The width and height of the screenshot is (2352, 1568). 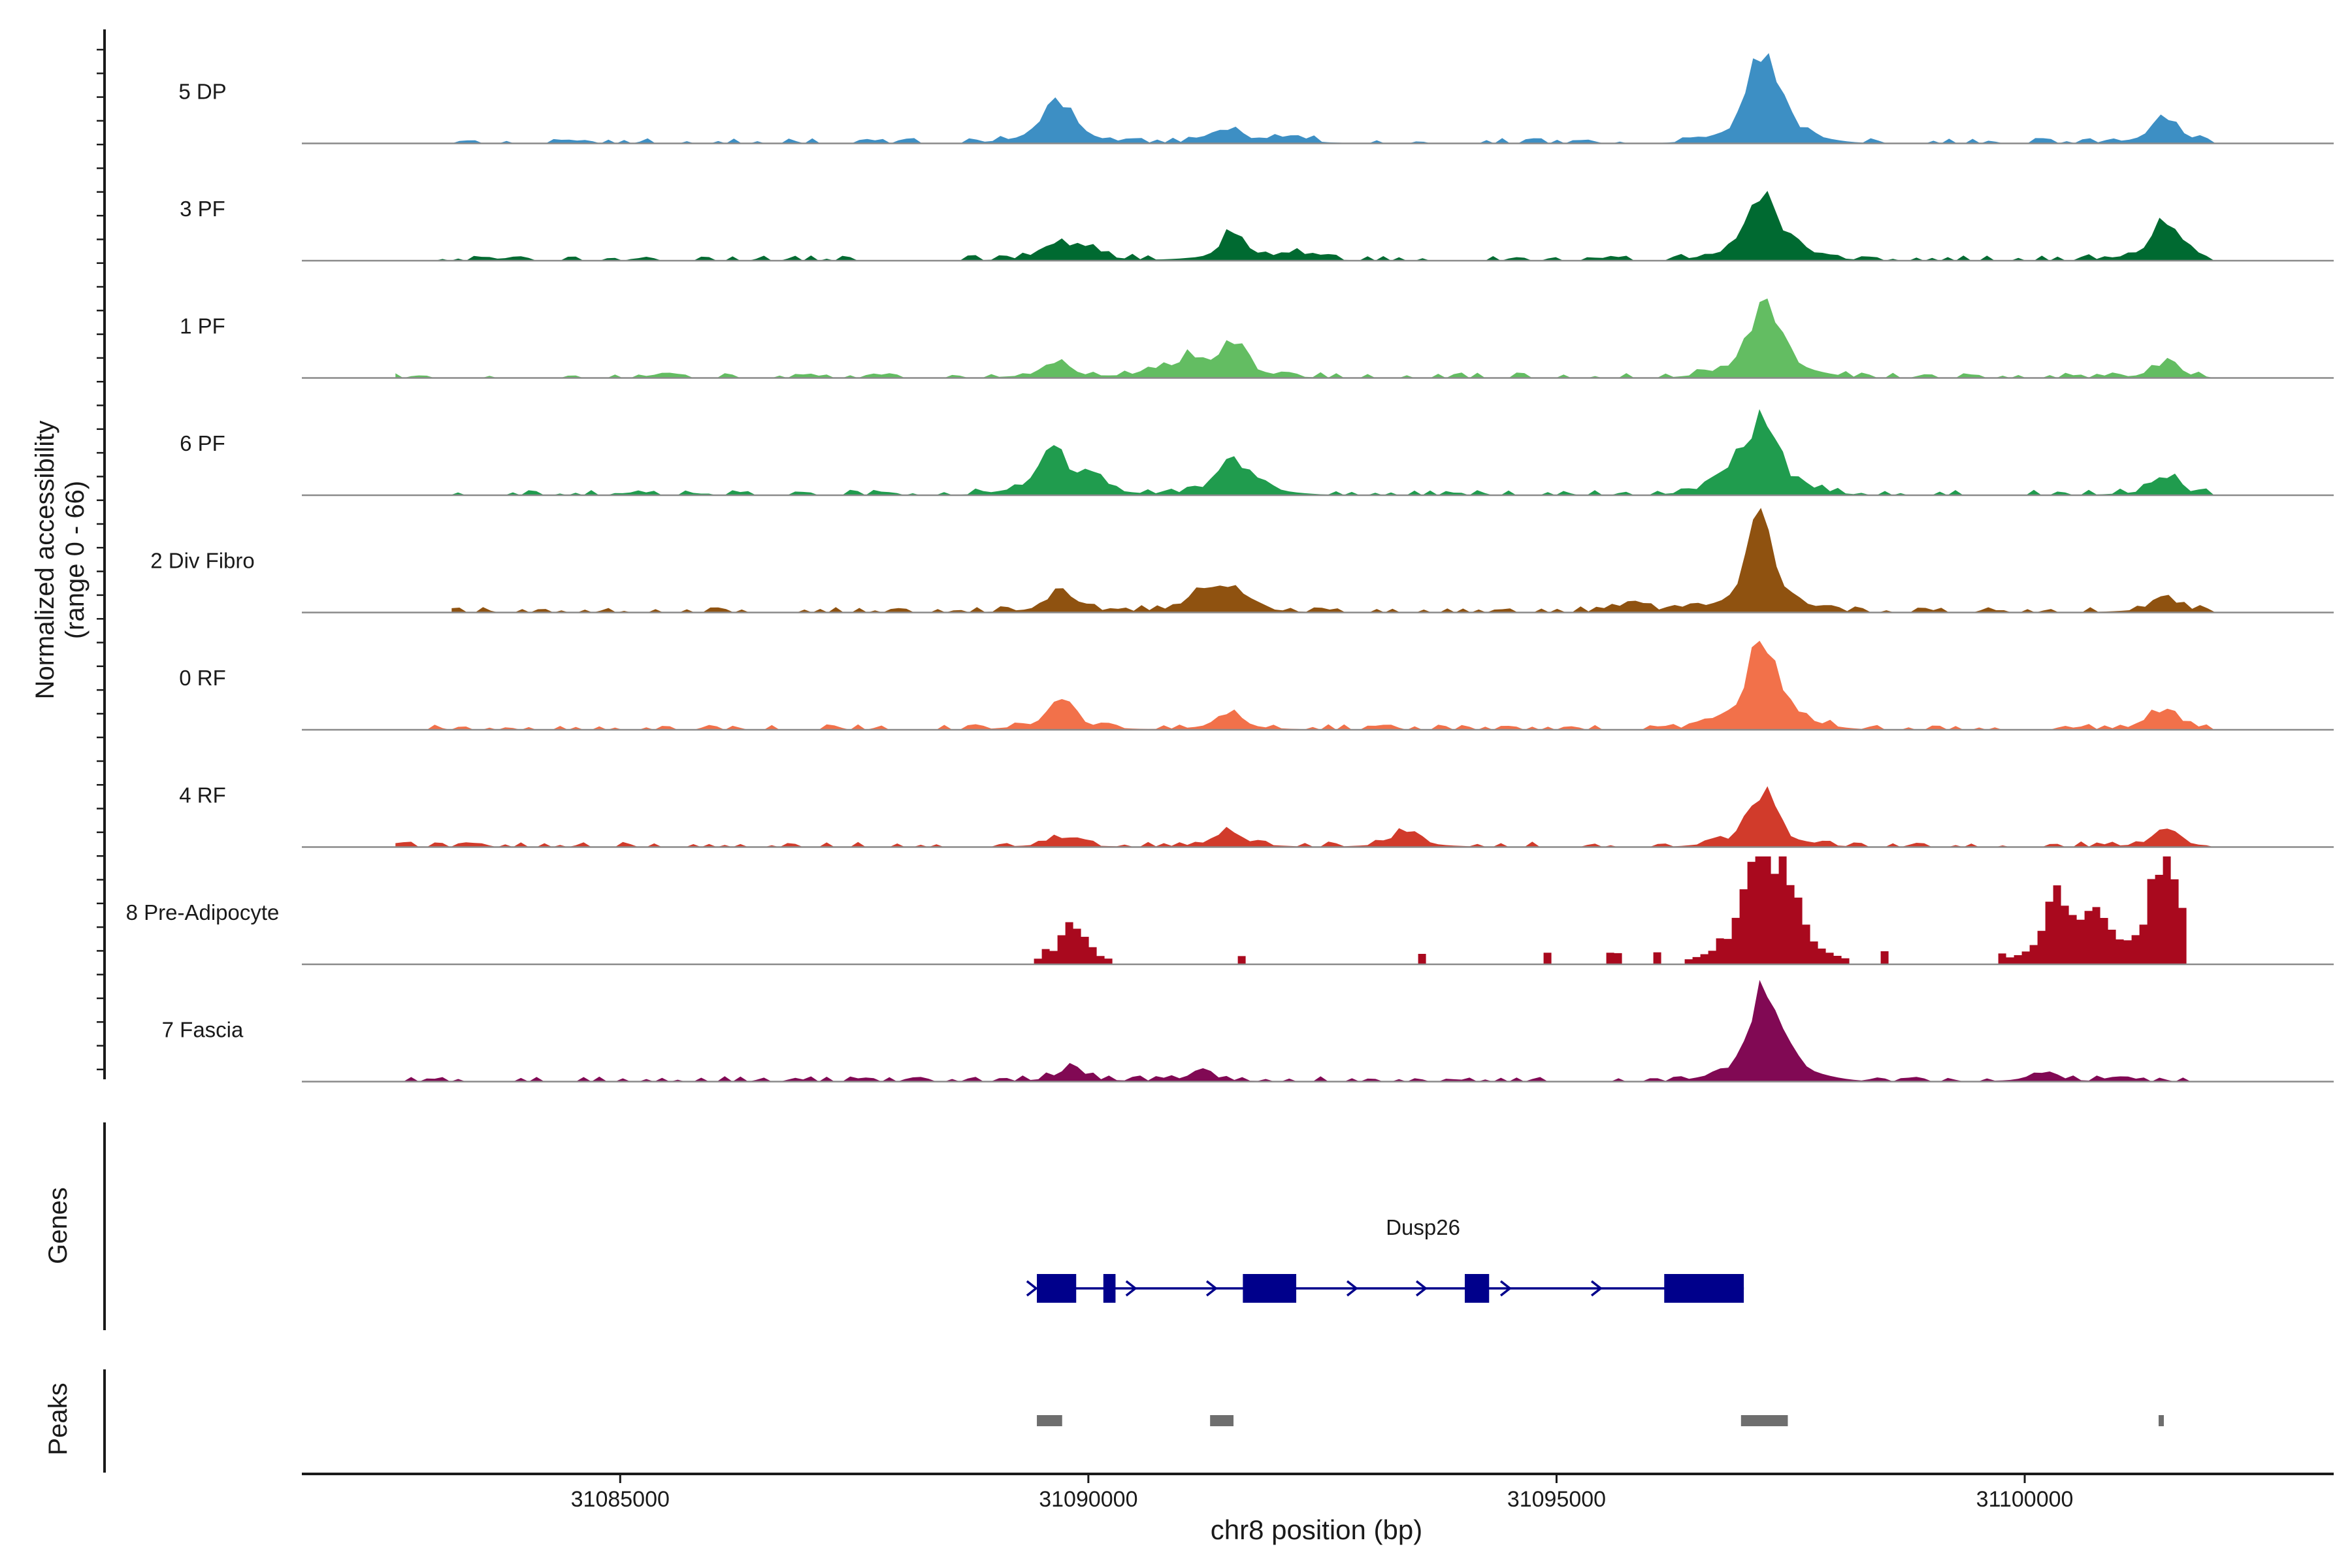 I want to click on track-label: 8 Pre-Adipocyte, so click(x=203, y=912).